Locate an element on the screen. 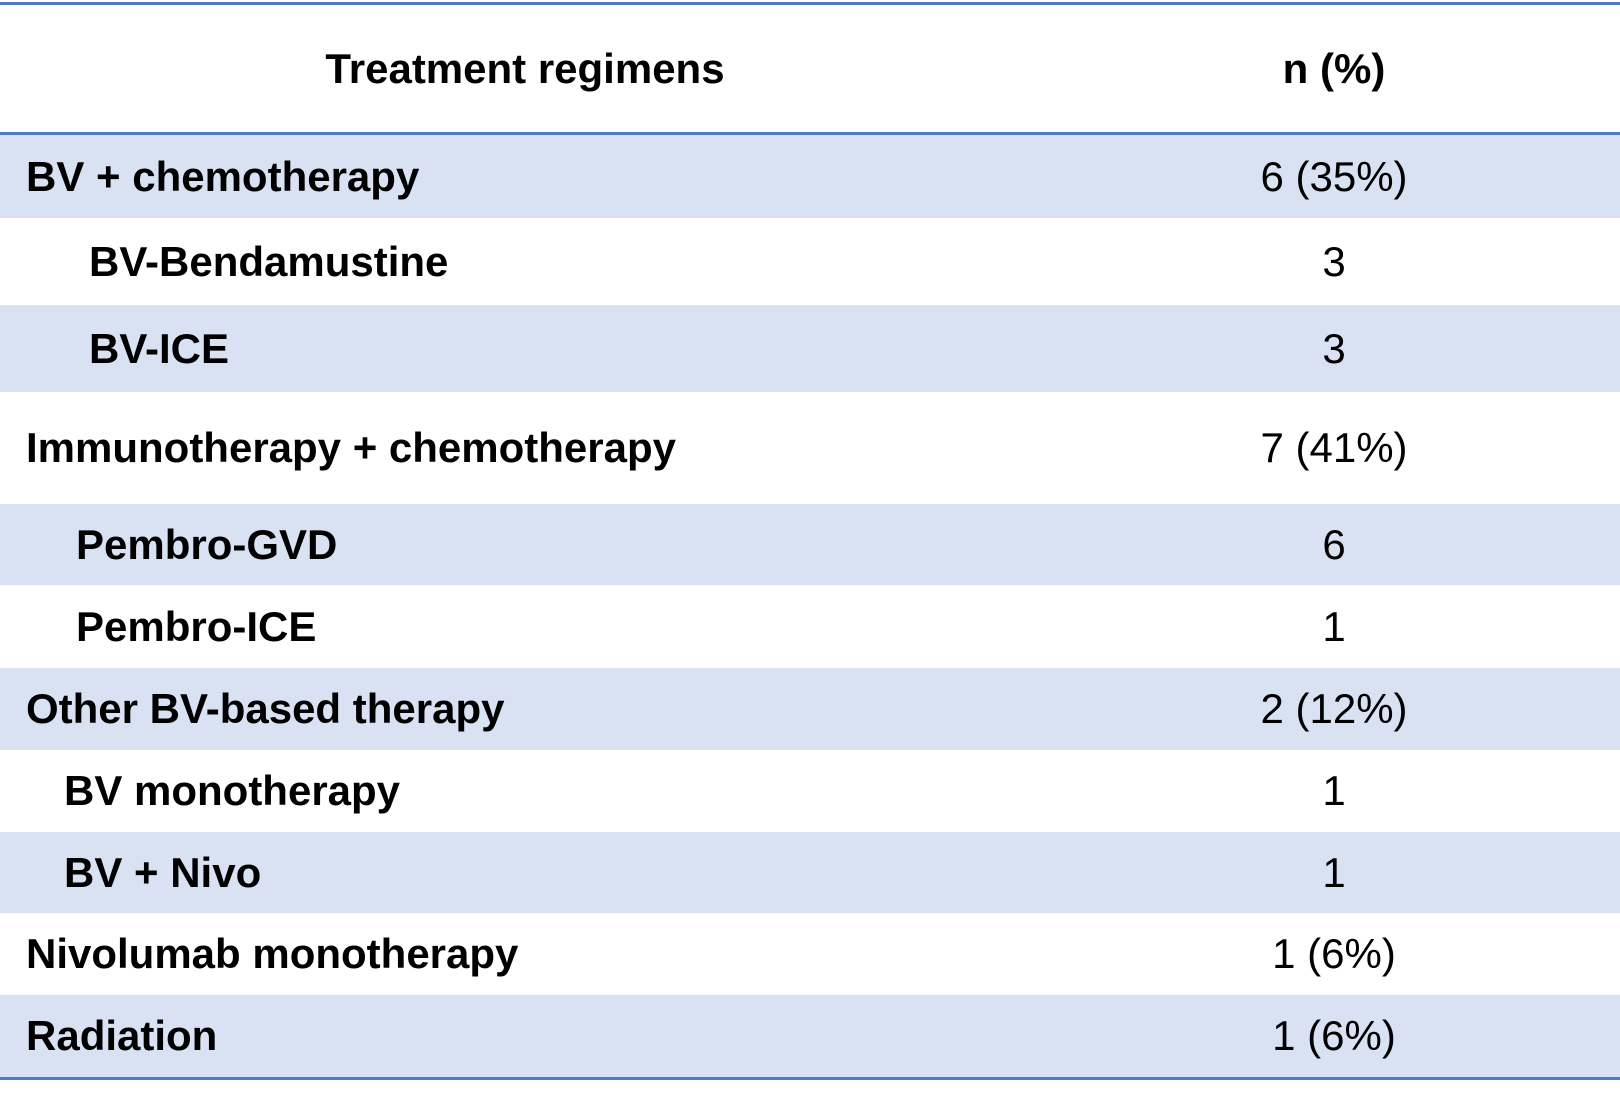 This screenshot has height=1100, width=1620. regimen: BV + Nivo is located at coordinates (163, 872).